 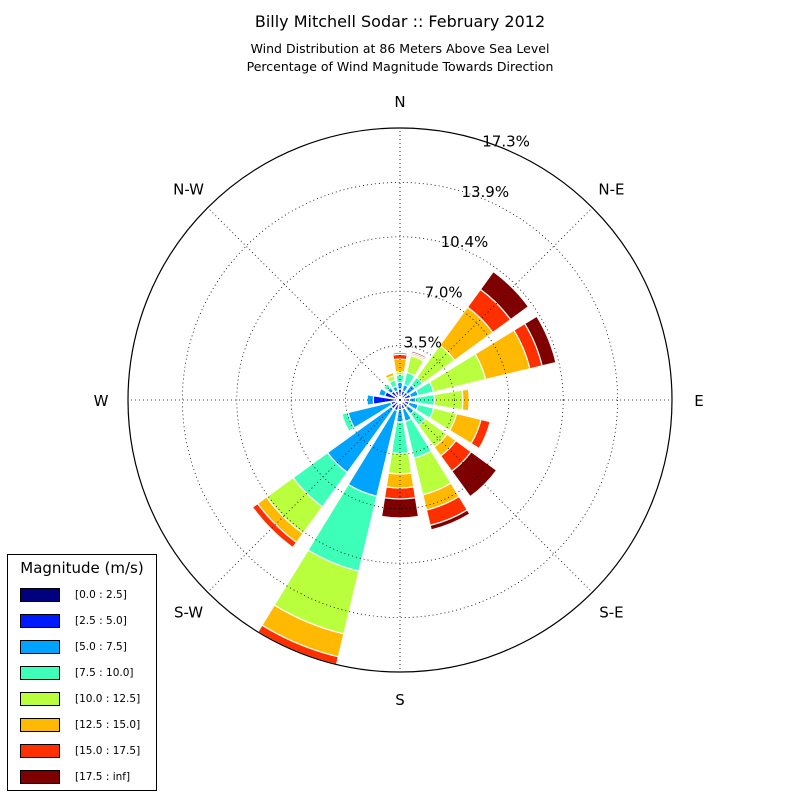 I want to click on ring-label: 3.5%, so click(x=423, y=343).